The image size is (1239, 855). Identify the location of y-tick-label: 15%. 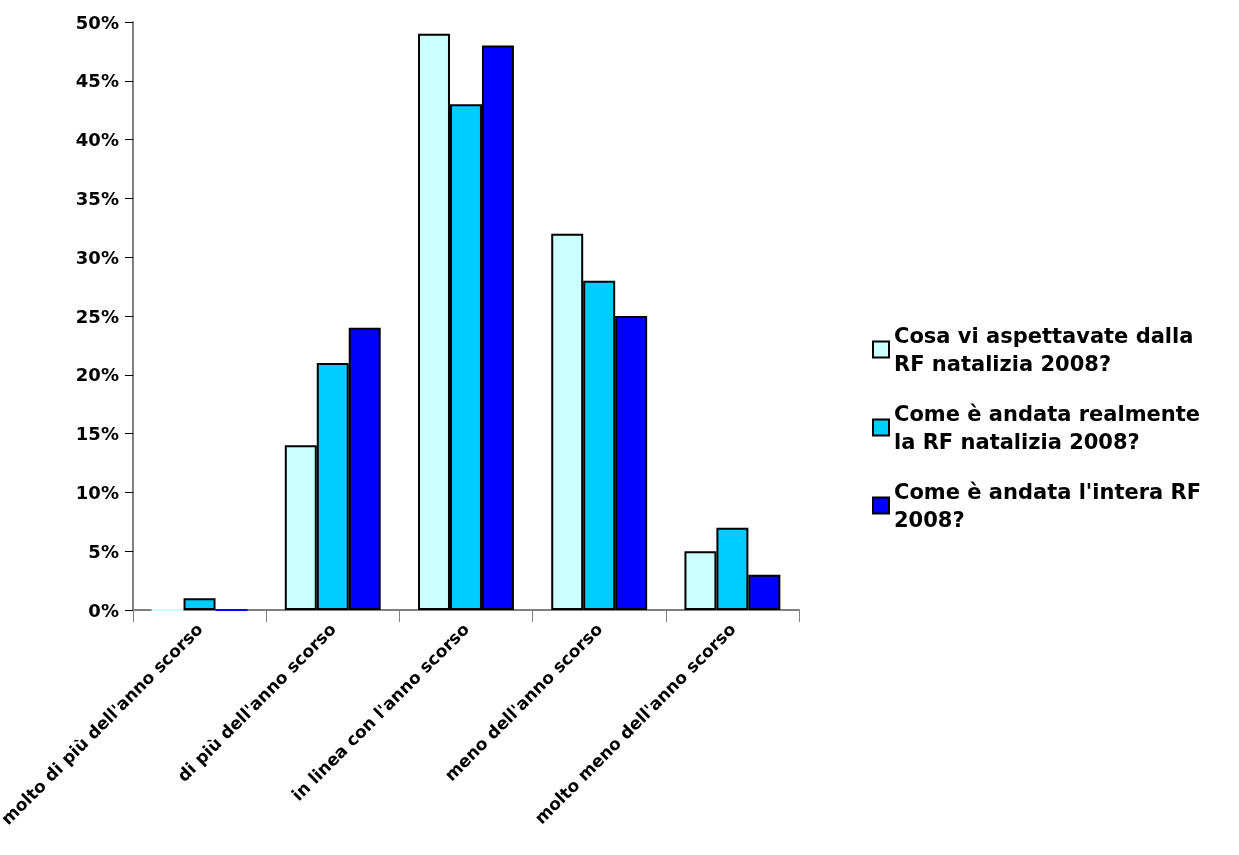
(97, 434).